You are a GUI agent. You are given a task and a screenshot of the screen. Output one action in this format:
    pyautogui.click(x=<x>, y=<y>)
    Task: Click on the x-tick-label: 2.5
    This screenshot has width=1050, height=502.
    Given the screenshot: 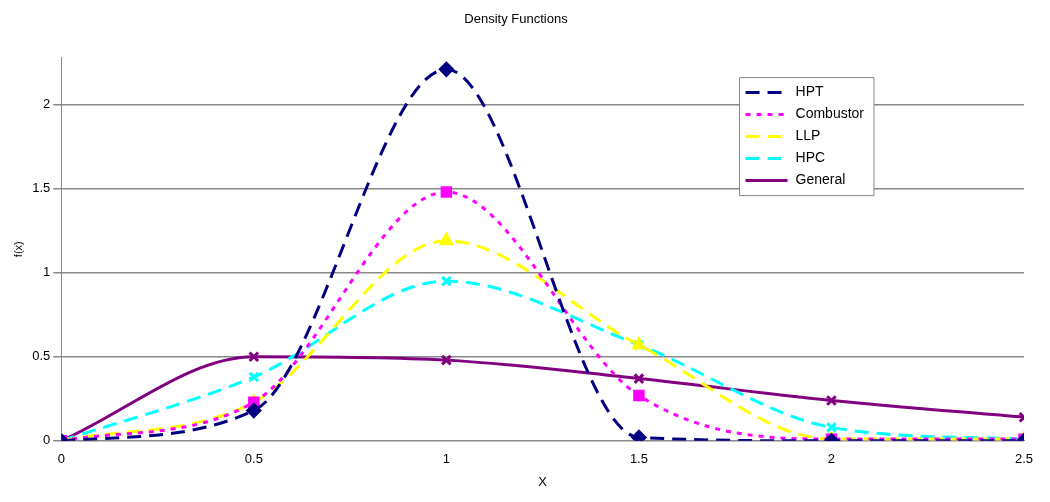 What is the action you would take?
    pyautogui.click(x=1024, y=459)
    